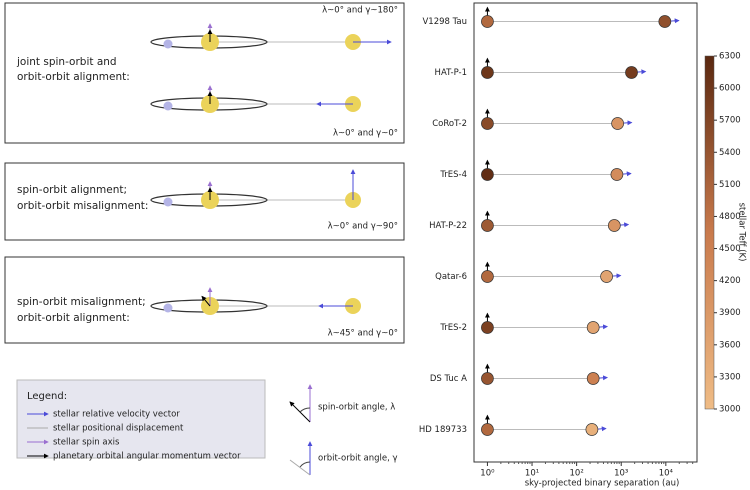  I want to click on y-tick-label: DS Tuc A, so click(448, 379).